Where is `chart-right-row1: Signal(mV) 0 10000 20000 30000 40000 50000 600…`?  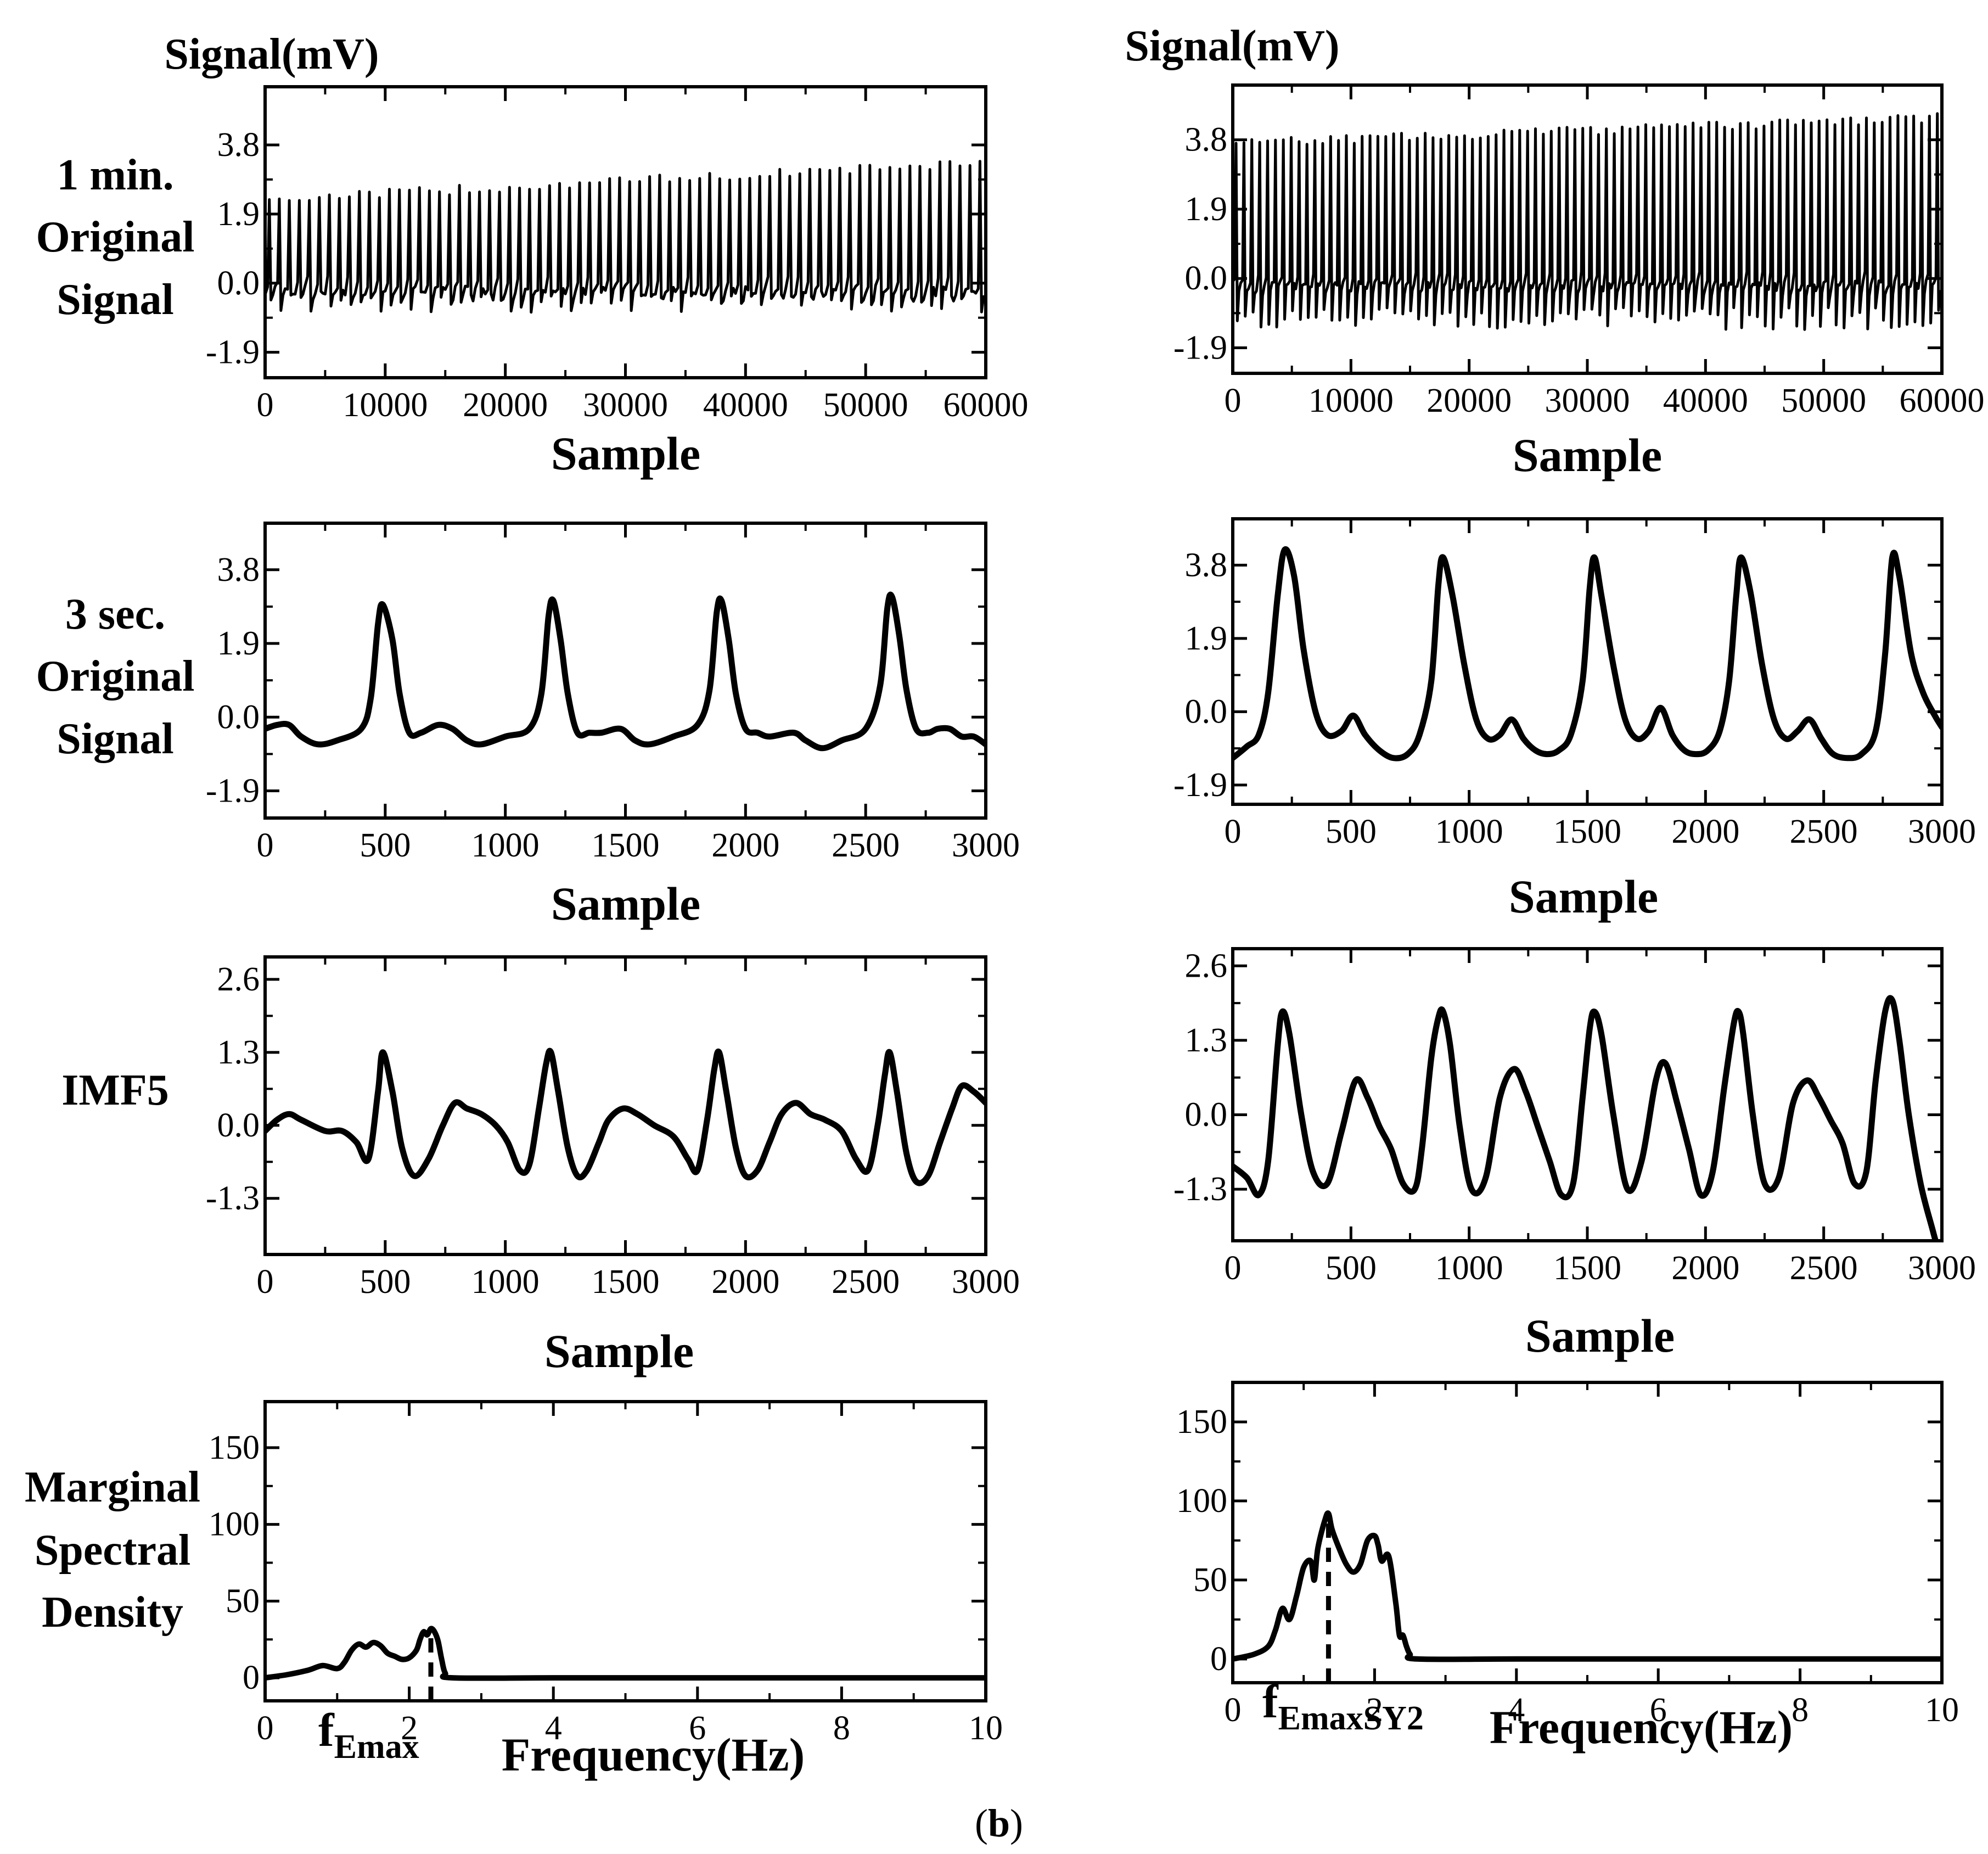 chart-right-row1: Signal(mV) 0 10000 20000 30000 40000 50000 600… is located at coordinates (1554, 251).